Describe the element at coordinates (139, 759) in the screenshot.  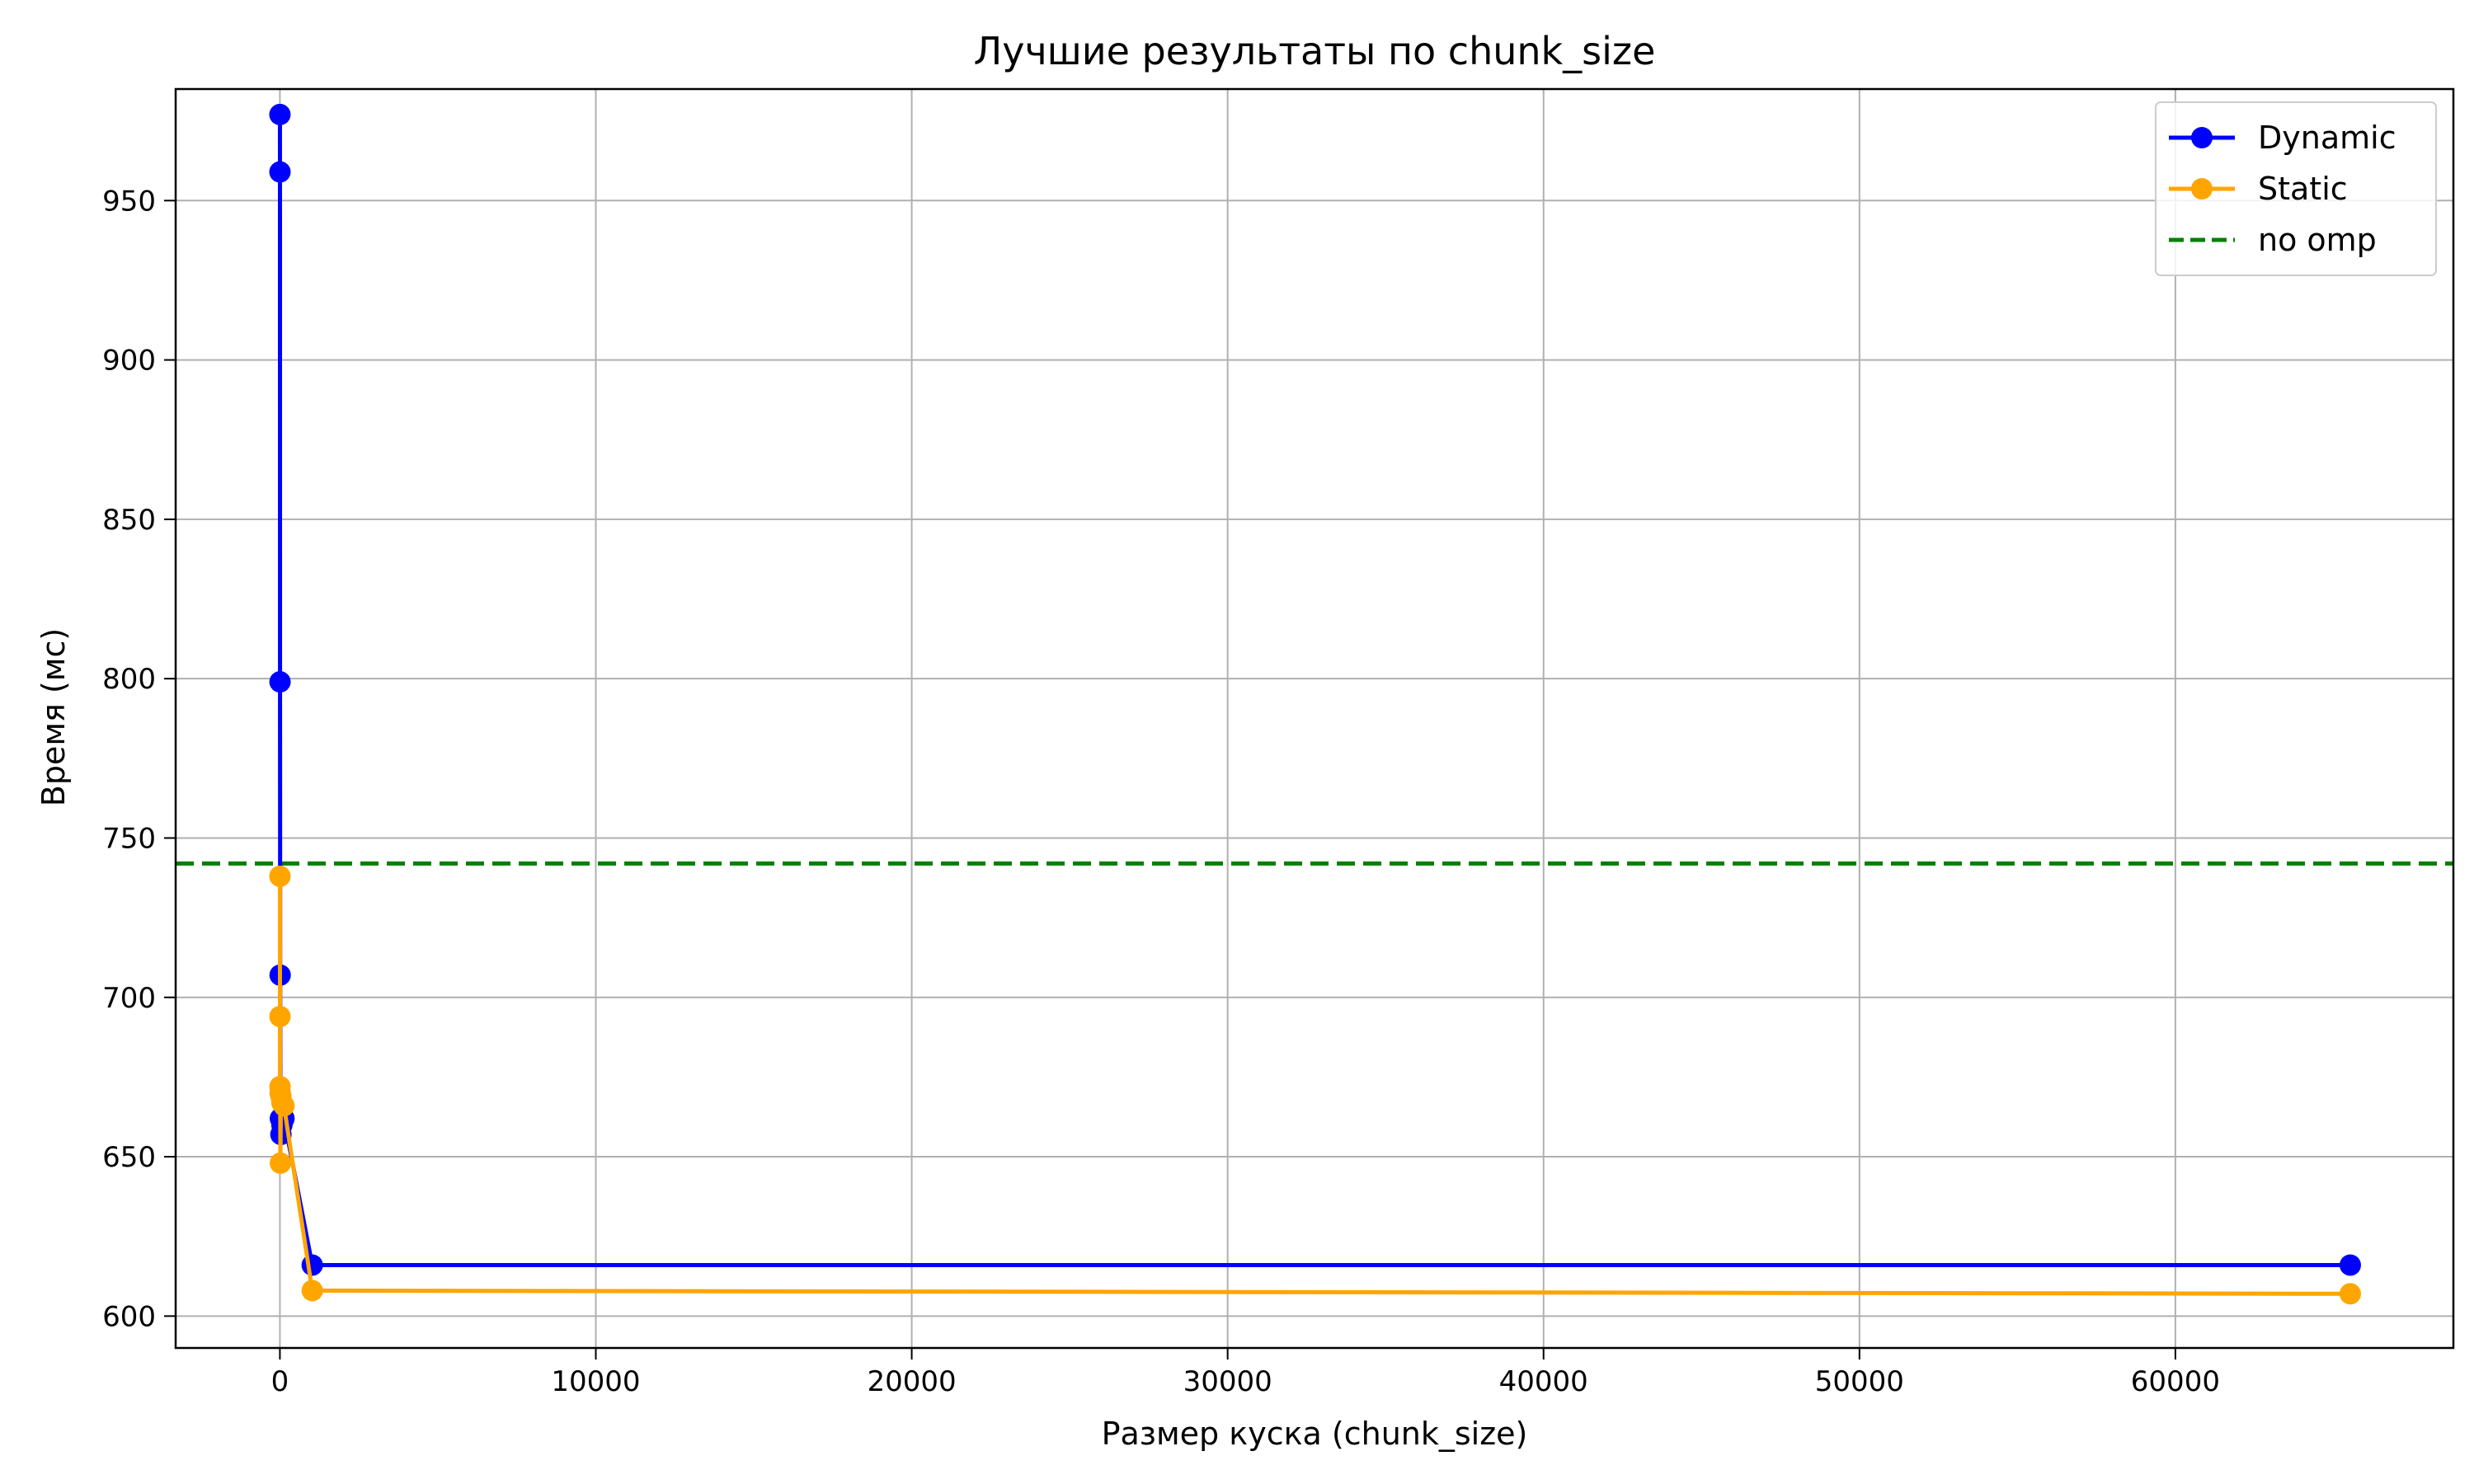
I see `y-axis: 600 650 700 750 800 850 900 950` at that location.